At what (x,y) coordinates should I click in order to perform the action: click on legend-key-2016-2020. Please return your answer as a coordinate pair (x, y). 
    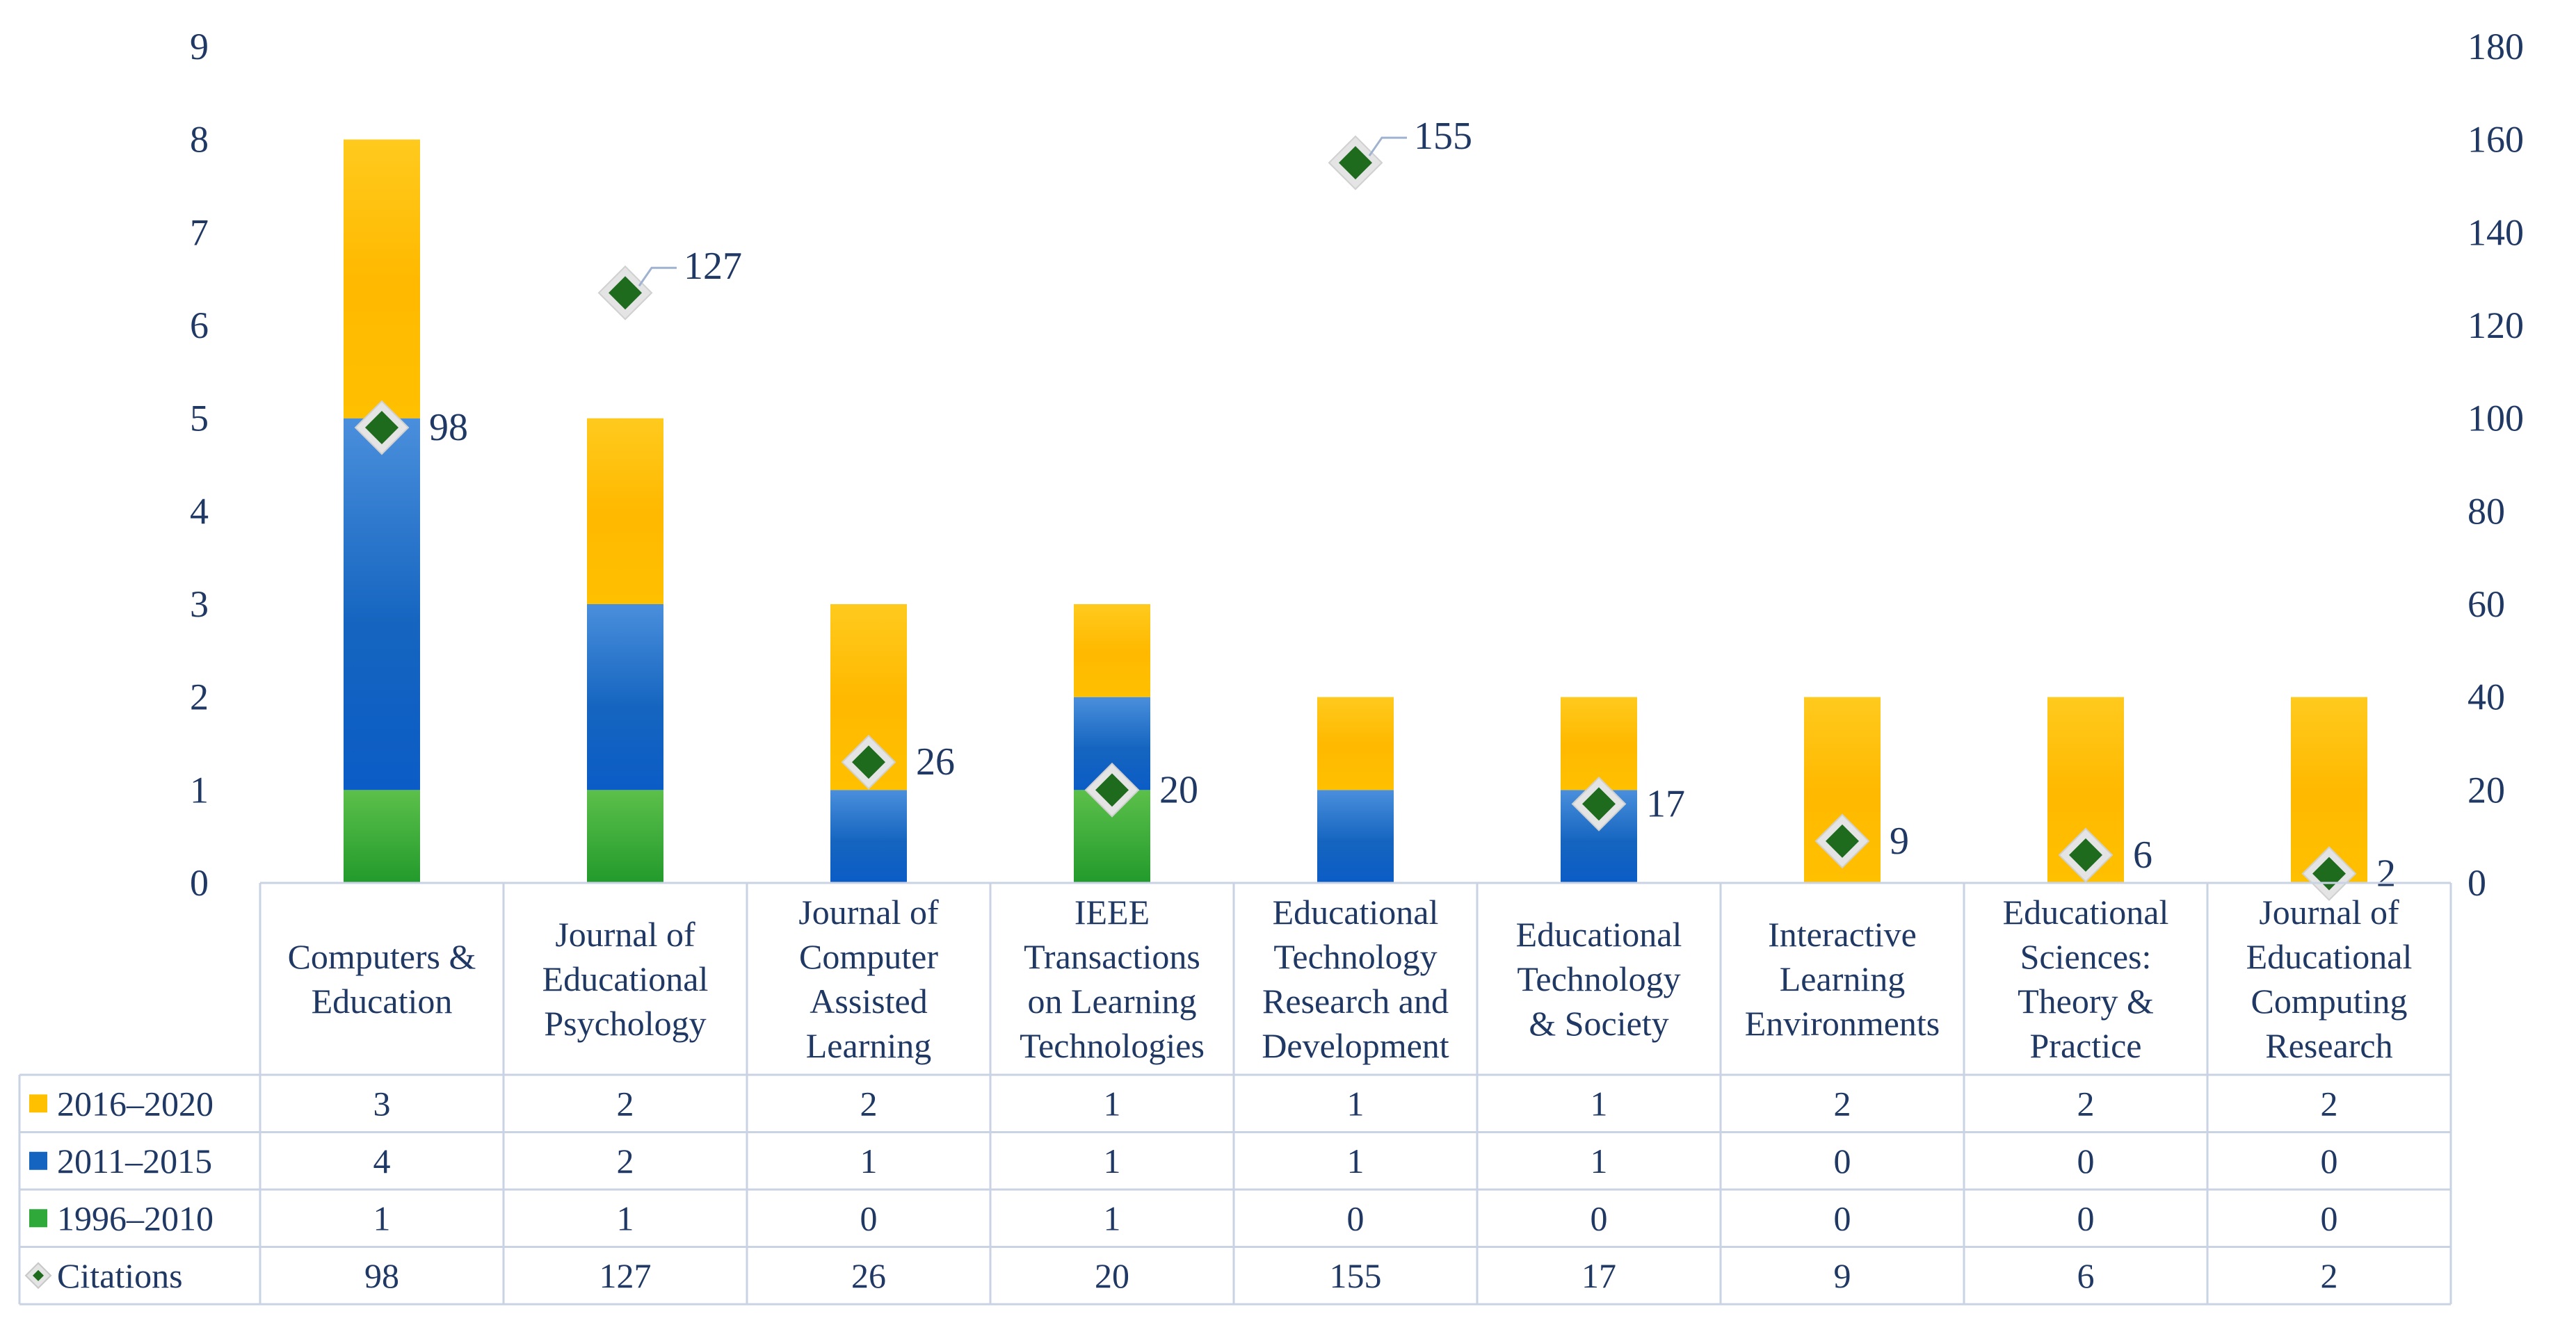
    Looking at the image, I should click on (38, 1103).